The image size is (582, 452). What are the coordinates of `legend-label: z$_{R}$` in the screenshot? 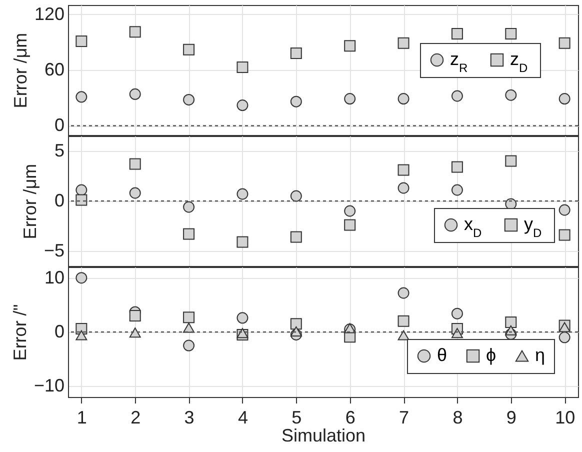 It's located at (459, 62).